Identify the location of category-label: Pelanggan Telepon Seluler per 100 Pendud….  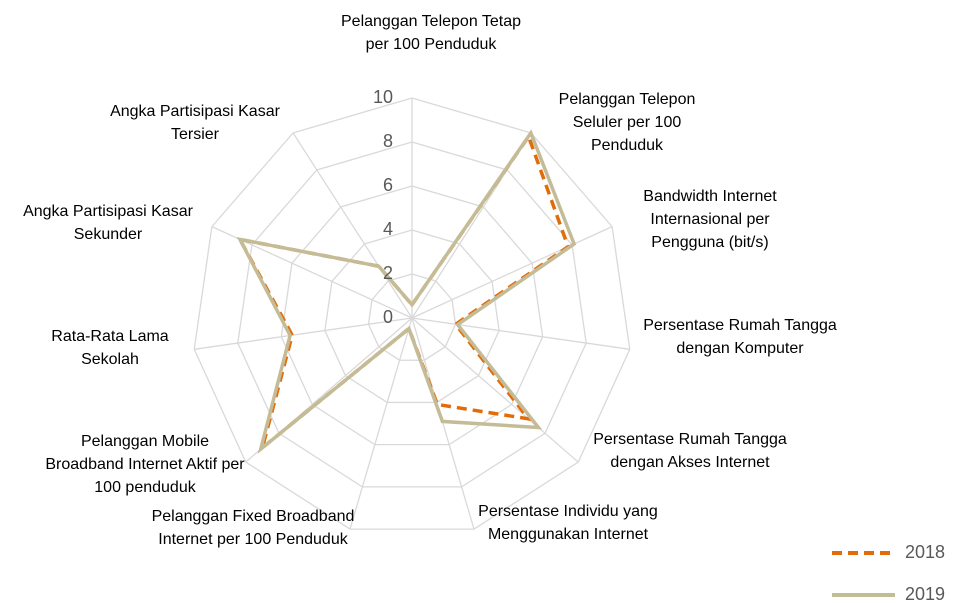
(627, 122).